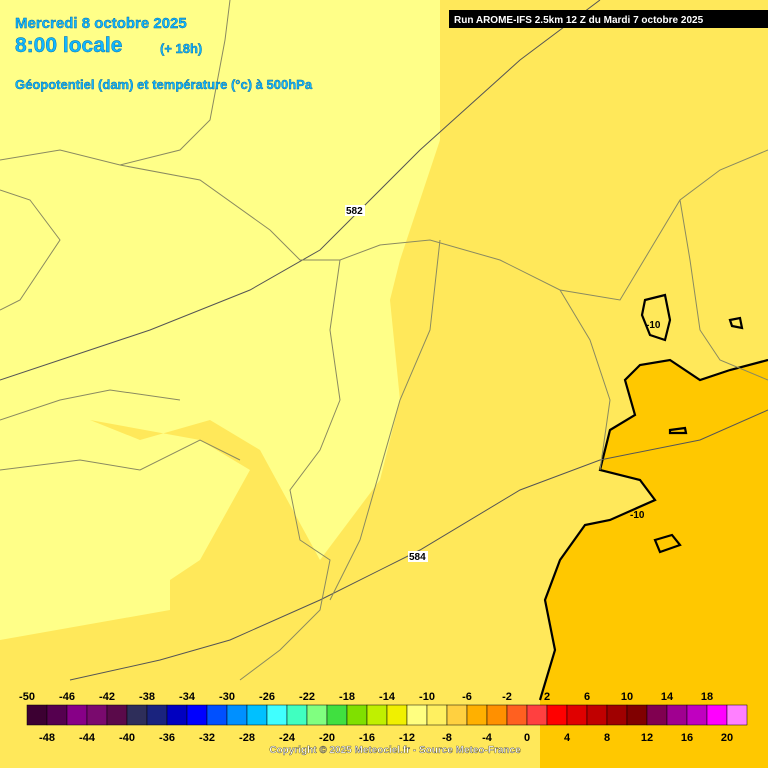 The image size is (768, 773). What do you see at coordinates (307, 697) in the screenshot?
I see `colorbar-label: -22` at bounding box center [307, 697].